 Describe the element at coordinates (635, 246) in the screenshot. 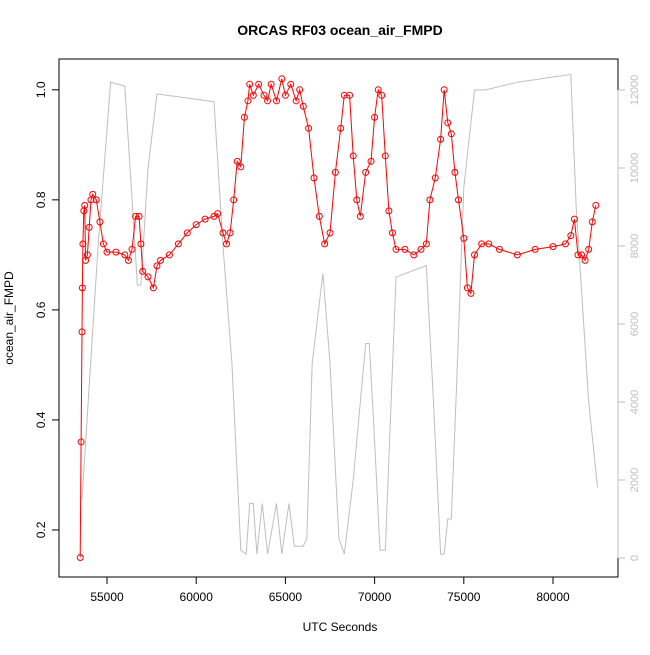

I see `y2-tick-label: 8000` at that location.